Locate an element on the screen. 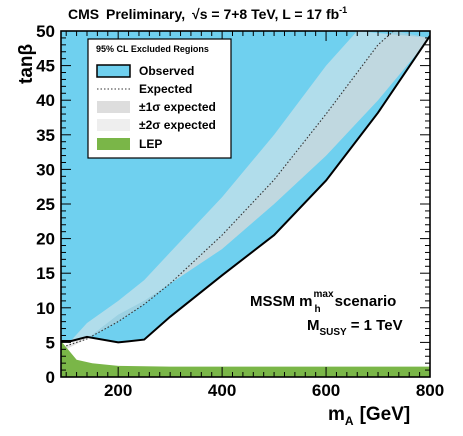 This screenshot has height=436, width=463. scenario-annotation: MSSM mmax h scenario MSUSY = 1 TeV is located at coordinates (326, 313).